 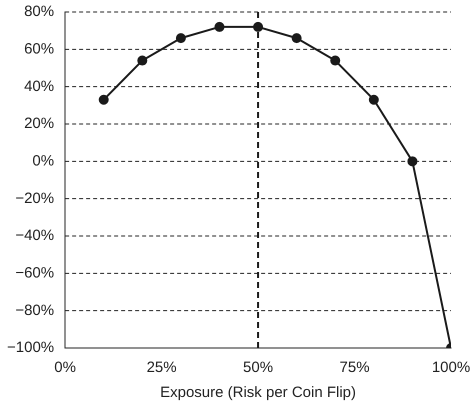 I want to click on x-tick-label: 100%, so click(x=451, y=367).